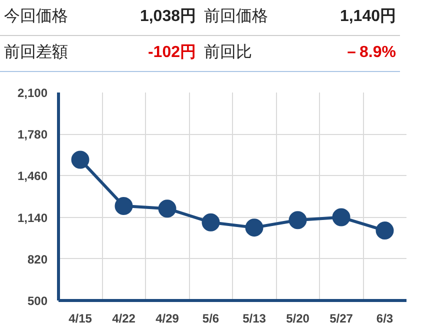 The image size is (428, 334). What do you see at coordinates (250, 53) in the screenshot?
I see `text: 前回比` at bounding box center [250, 53].